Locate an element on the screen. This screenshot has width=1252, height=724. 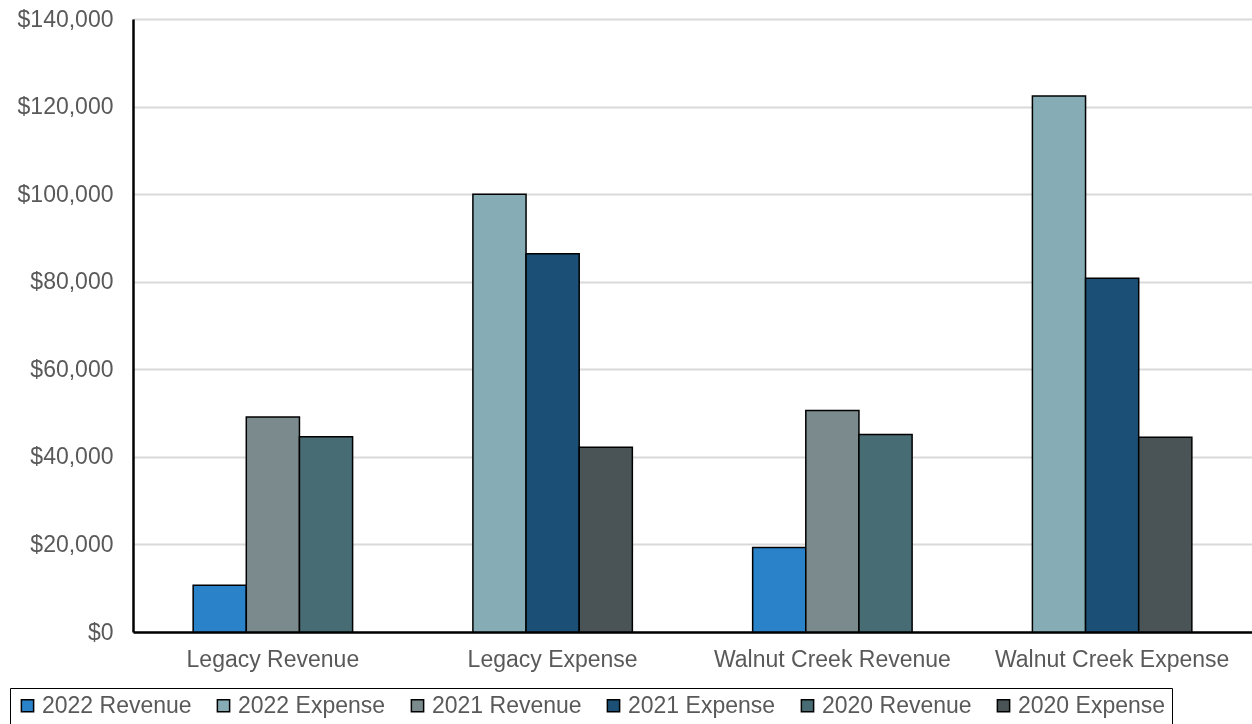
legend-label: 2022 Revenue is located at coordinates (117, 704).